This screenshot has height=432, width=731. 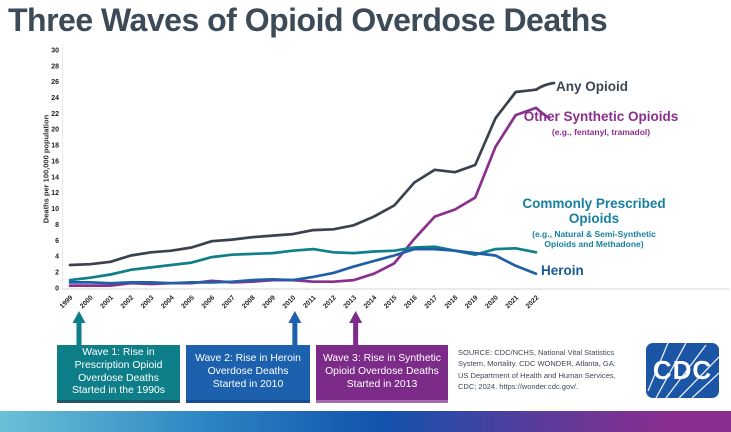 I want to click on wave-3-arrow-stem, so click(x=356, y=334).